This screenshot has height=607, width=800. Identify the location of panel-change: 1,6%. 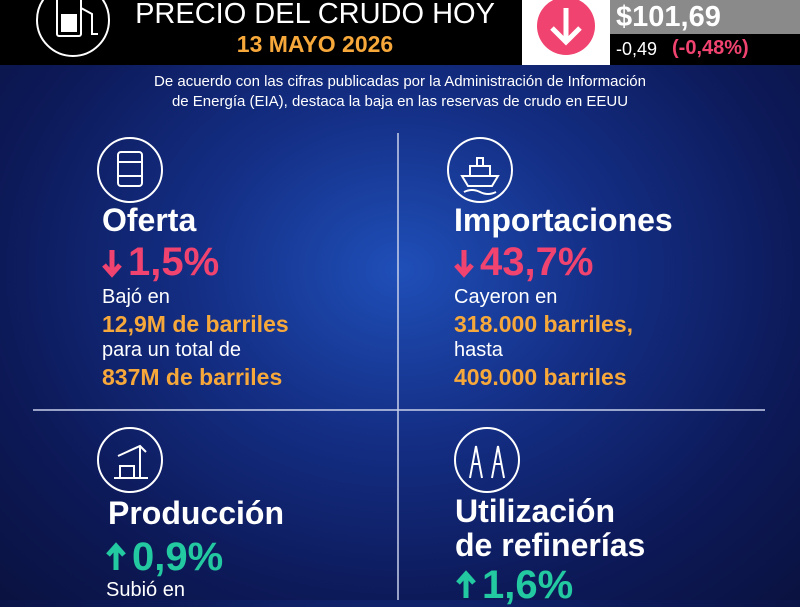
(528, 585).